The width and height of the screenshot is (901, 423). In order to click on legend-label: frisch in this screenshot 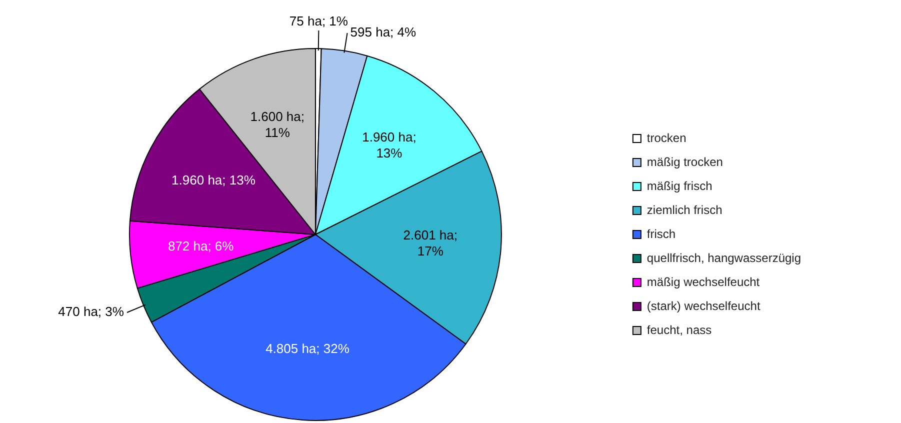, I will do `click(661, 233)`.